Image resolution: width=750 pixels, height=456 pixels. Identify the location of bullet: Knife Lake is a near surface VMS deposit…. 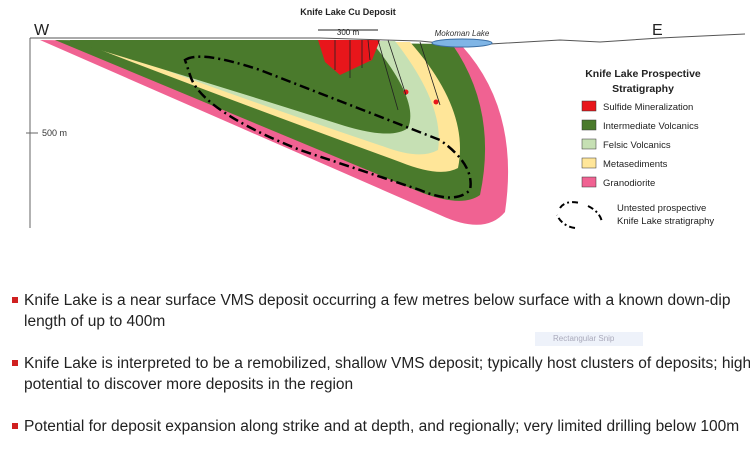
(381, 311).